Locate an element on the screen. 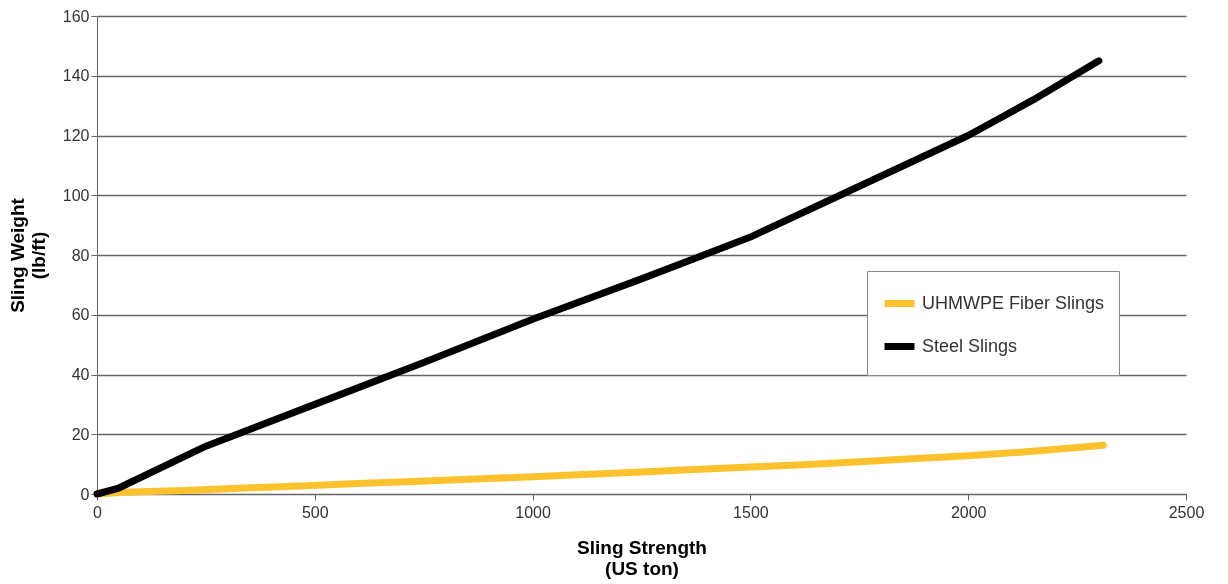 The image size is (1228, 584). y-tick-label: 160 is located at coordinates (76, 16).